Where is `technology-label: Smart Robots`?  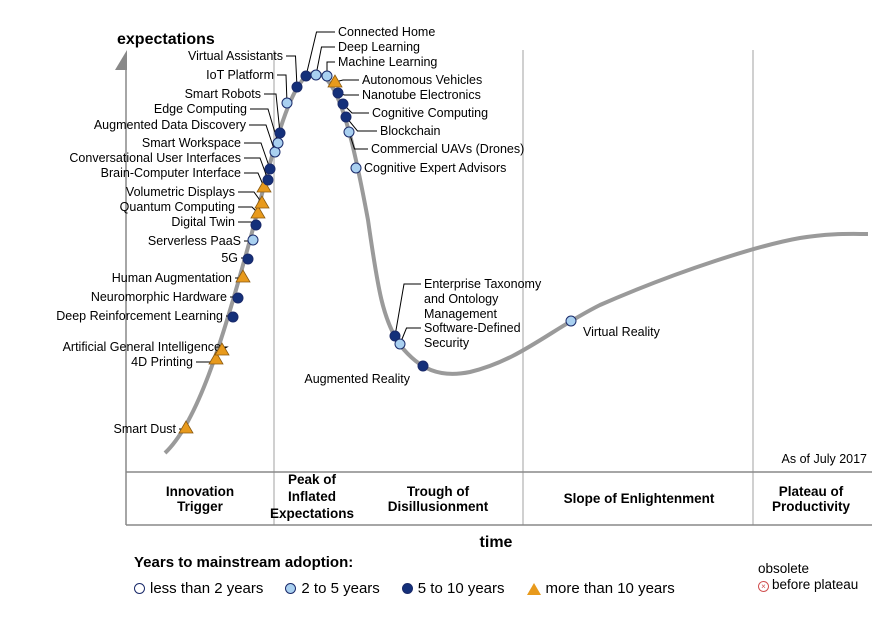 technology-label: Smart Robots is located at coordinates (223, 94).